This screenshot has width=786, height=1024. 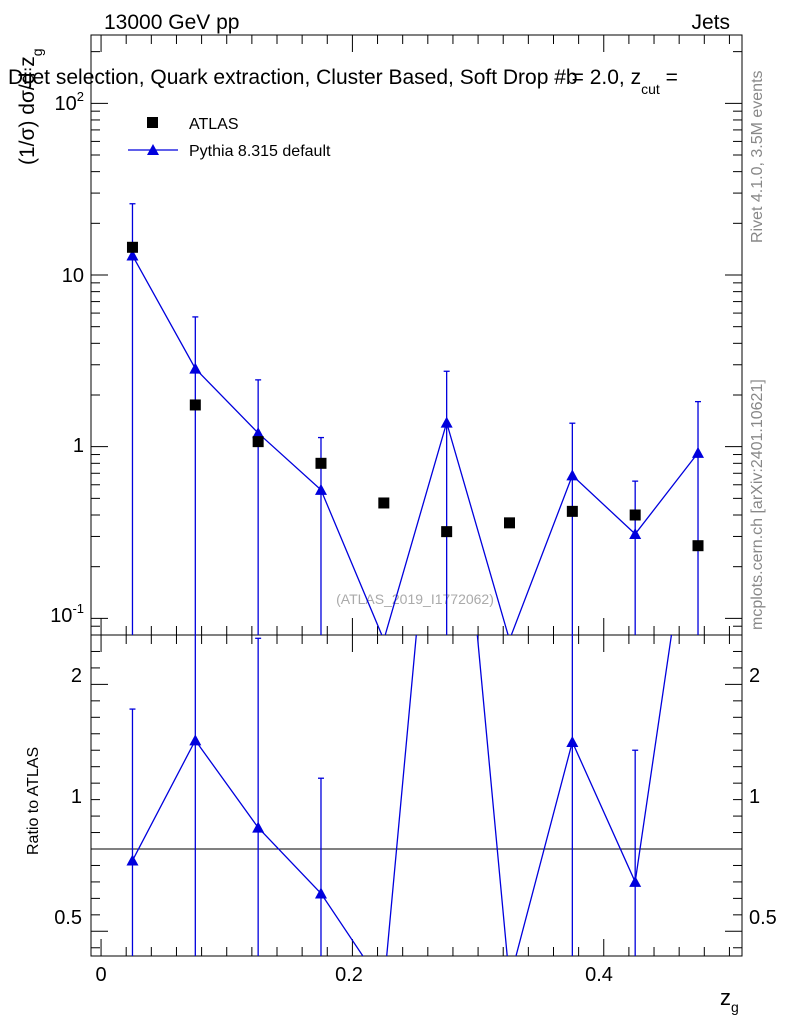 I want to click on energy-label: 13000 GeV pp, so click(x=171, y=22).